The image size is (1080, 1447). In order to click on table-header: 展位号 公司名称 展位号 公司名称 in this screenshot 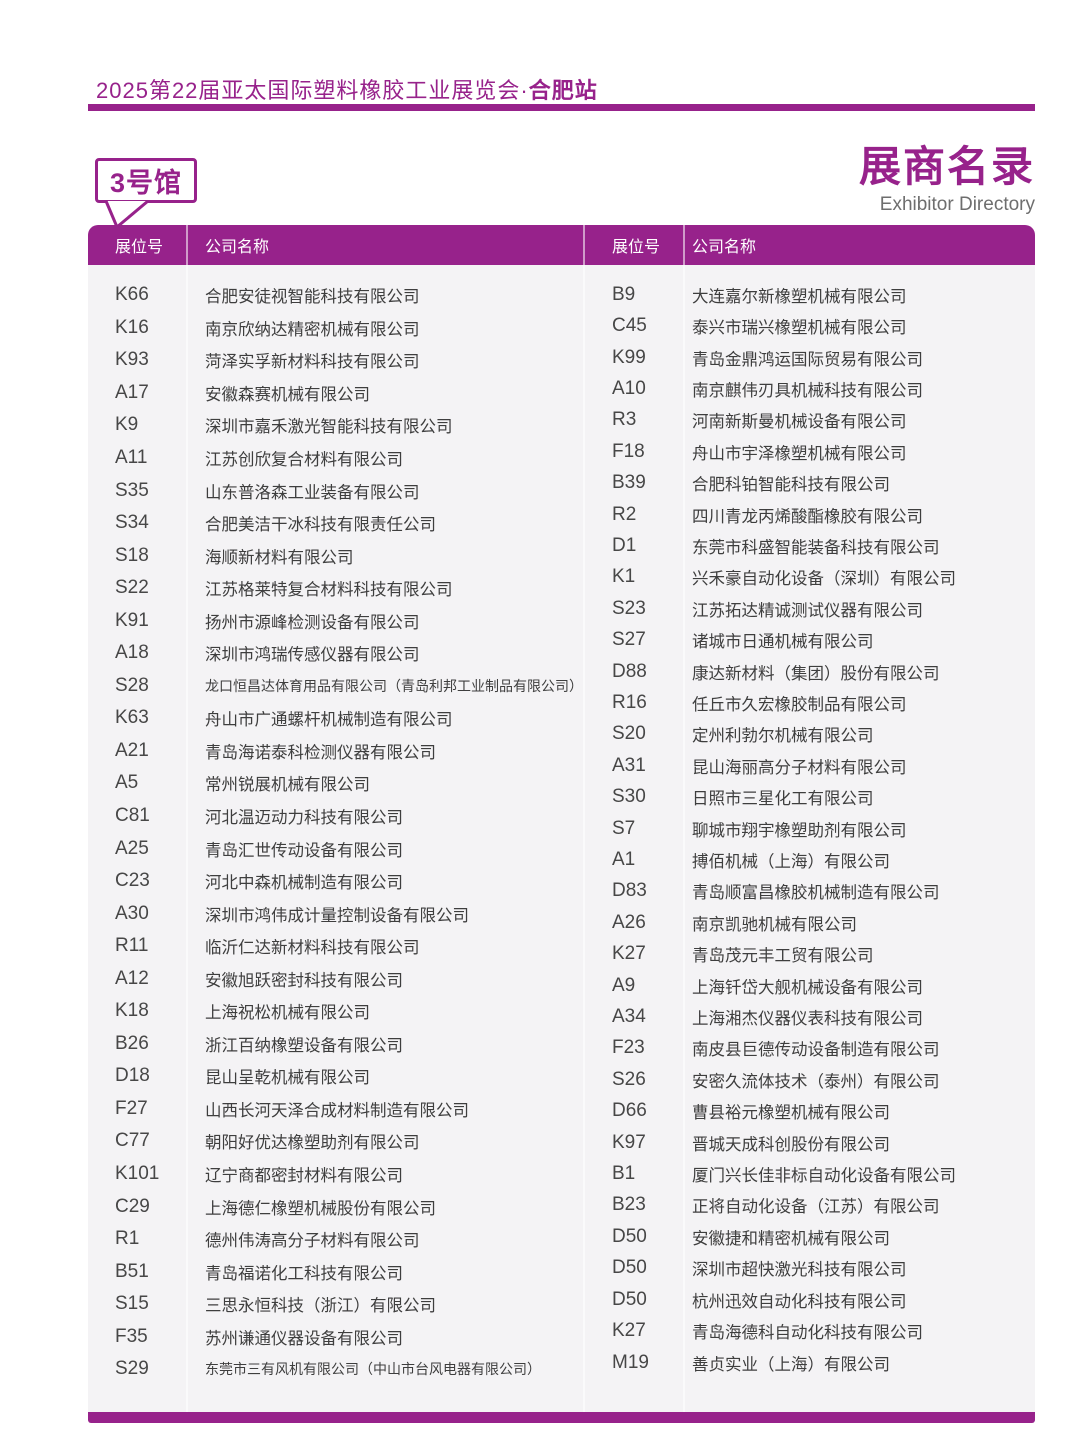, I will do `click(561, 245)`.